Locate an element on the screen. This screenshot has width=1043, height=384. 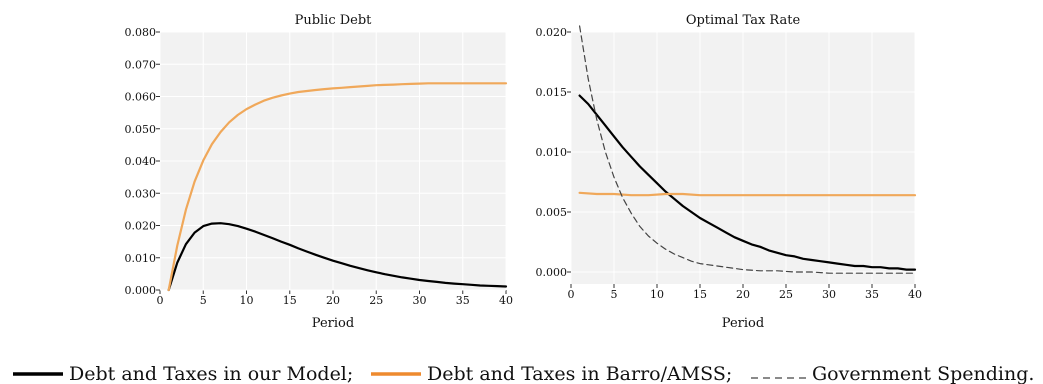
chart-title: Public Debt is located at coordinates (334, 20).